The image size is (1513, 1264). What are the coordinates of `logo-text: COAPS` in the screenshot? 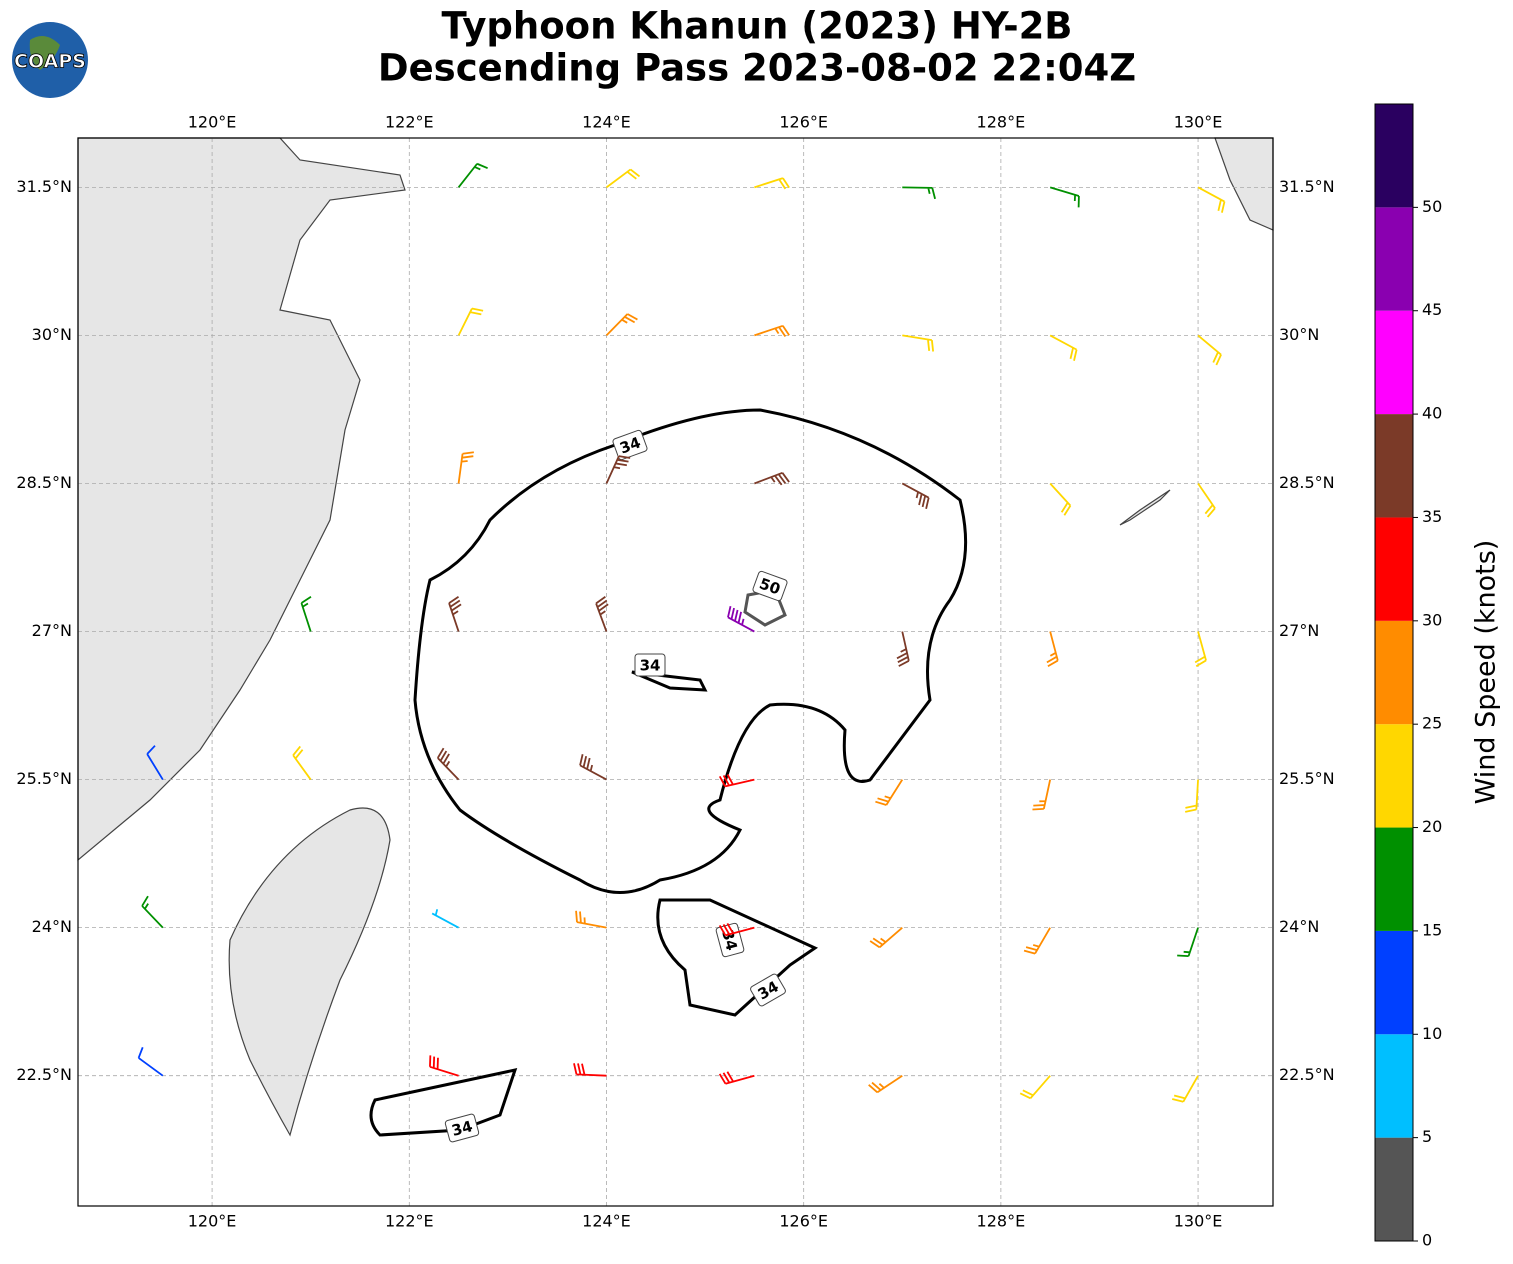 It's located at (50, 62).